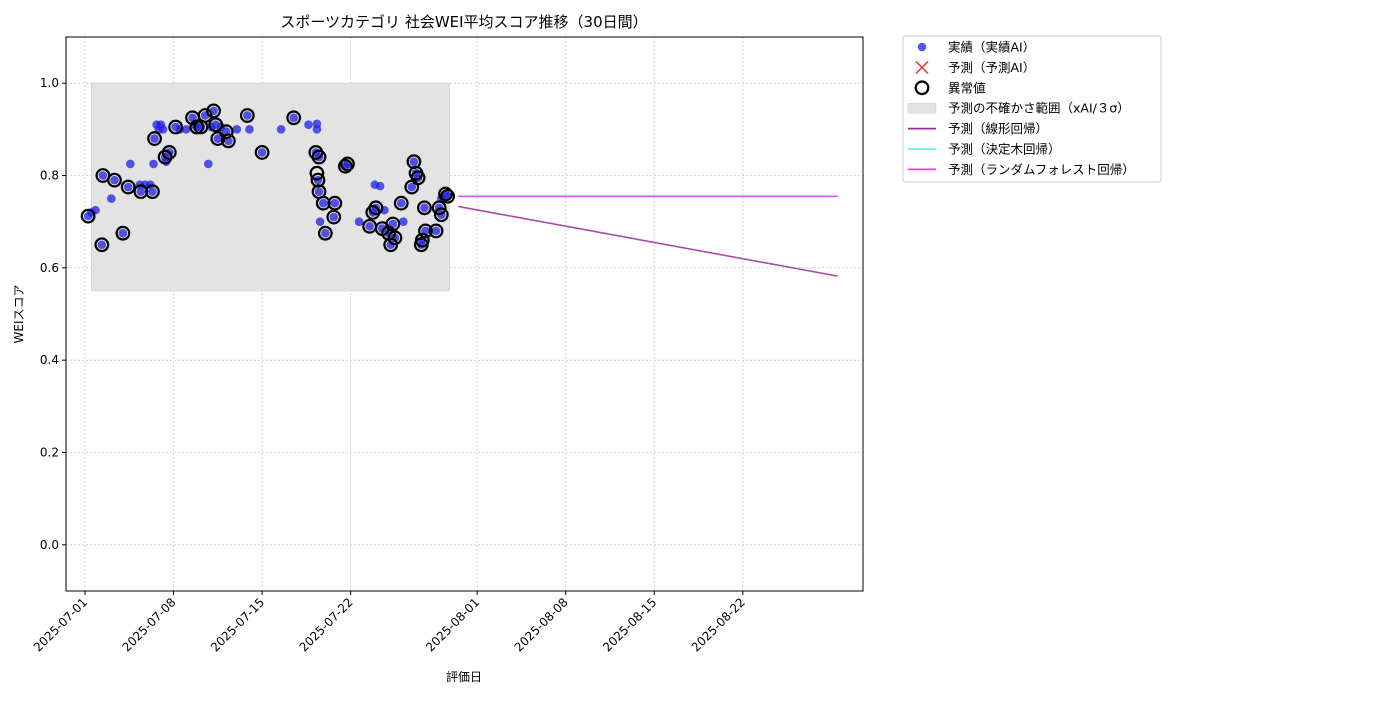 This screenshot has height=704, width=1400. Describe the element at coordinates (1004, 149) in the screenshot. I see `legend-label: 予測（決定木回帰）` at that location.